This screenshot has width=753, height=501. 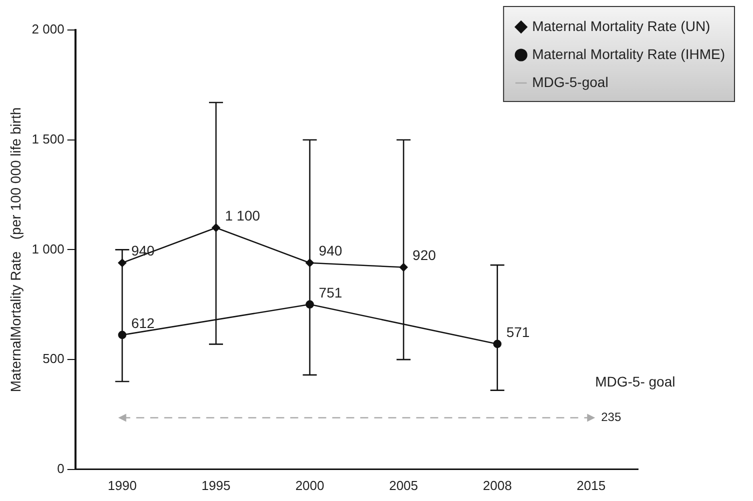 What do you see at coordinates (53, 358) in the screenshot?
I see `y-tick-label: 500` at bounding box center [53, 358].